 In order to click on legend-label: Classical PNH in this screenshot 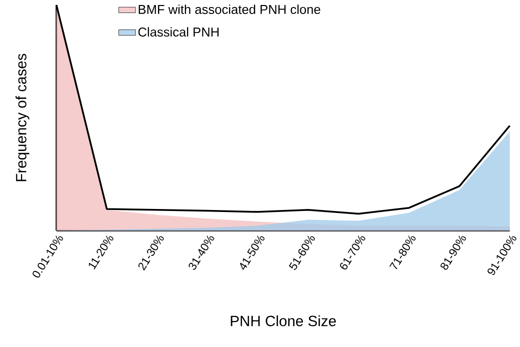, I will do `click(178, 31)`.